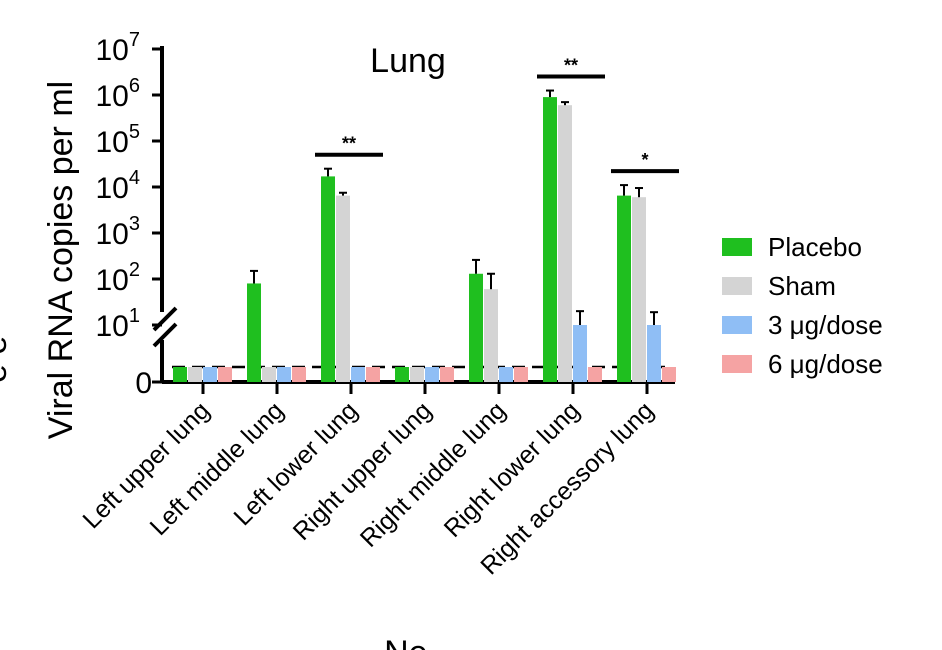 This screenshot has height=650, width=942. What do you see at coordinates (134, 224) in the screenshot?
I see `y-tick-exponent: 3` at bounding box center [134, 224].